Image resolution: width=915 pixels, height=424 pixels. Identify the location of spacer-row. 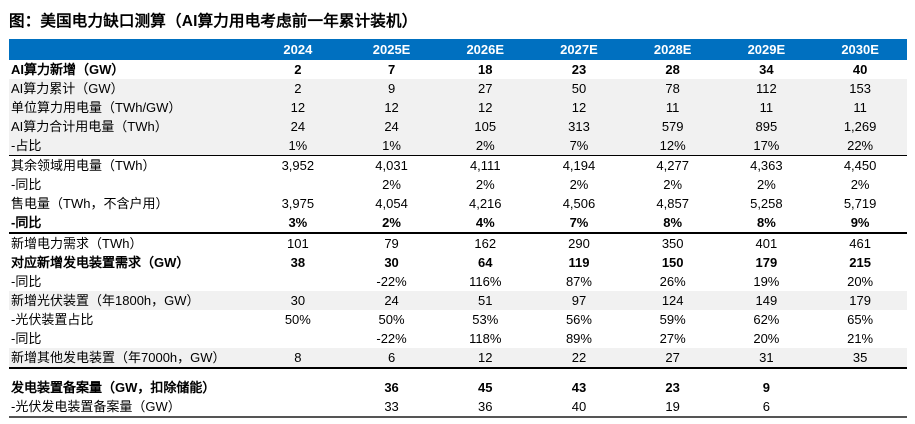
(458, 373).